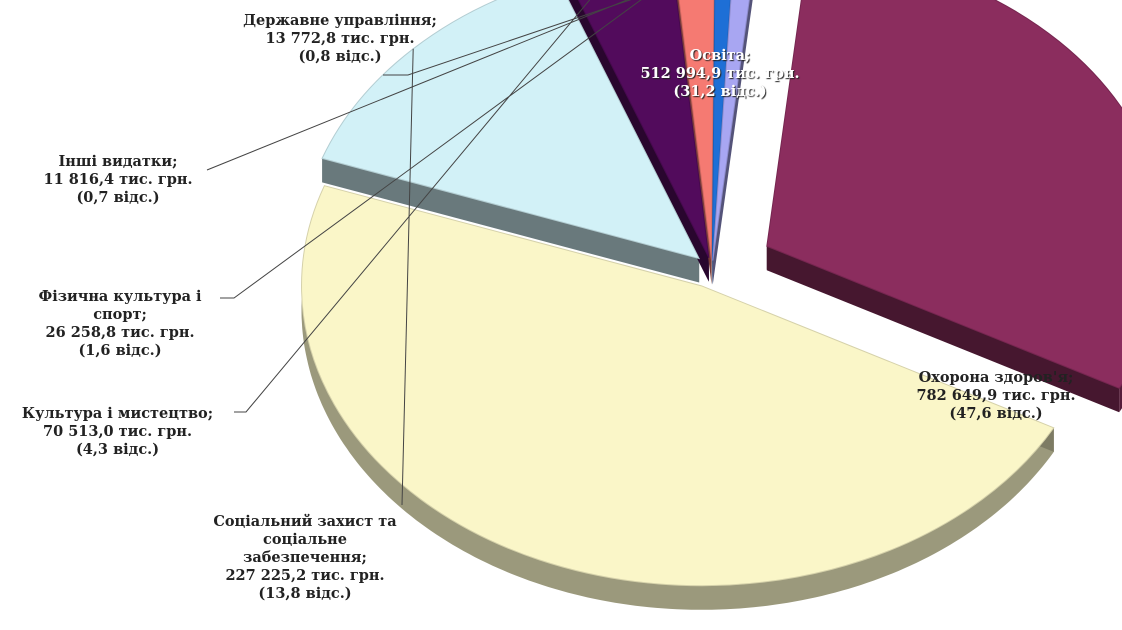 This screenshot has width=1122, height=630. Describe the element at coordinates (305, 575) in the screenshot. I see `slice-value: 227 225,2 тис. грн.` at that location.